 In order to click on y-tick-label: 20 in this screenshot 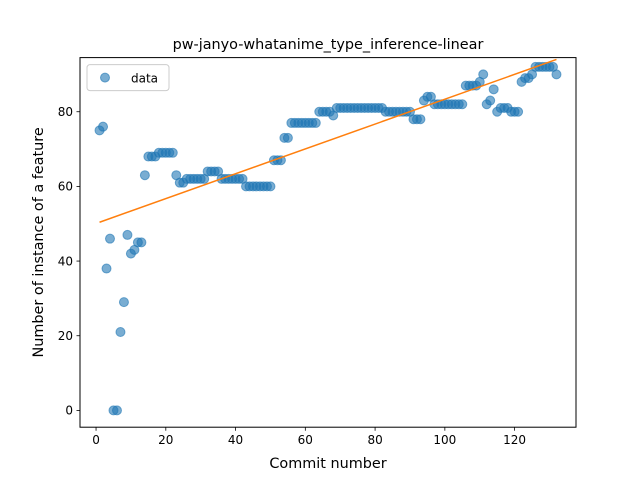, I will do `click(65, 336)`.